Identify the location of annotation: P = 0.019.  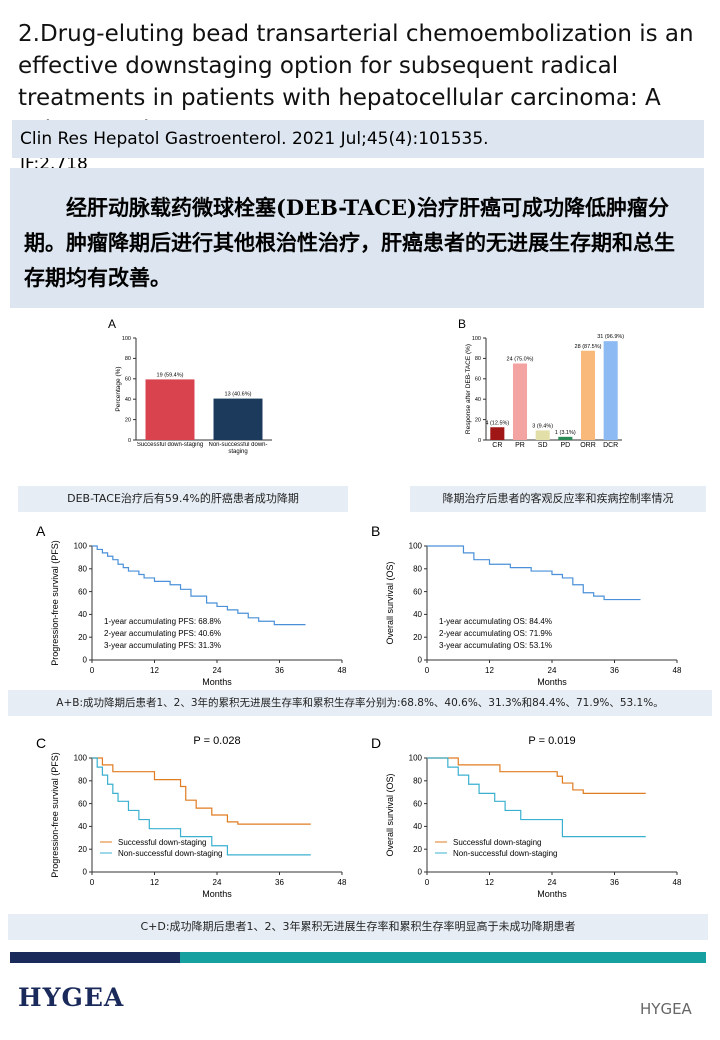
(551, 741).